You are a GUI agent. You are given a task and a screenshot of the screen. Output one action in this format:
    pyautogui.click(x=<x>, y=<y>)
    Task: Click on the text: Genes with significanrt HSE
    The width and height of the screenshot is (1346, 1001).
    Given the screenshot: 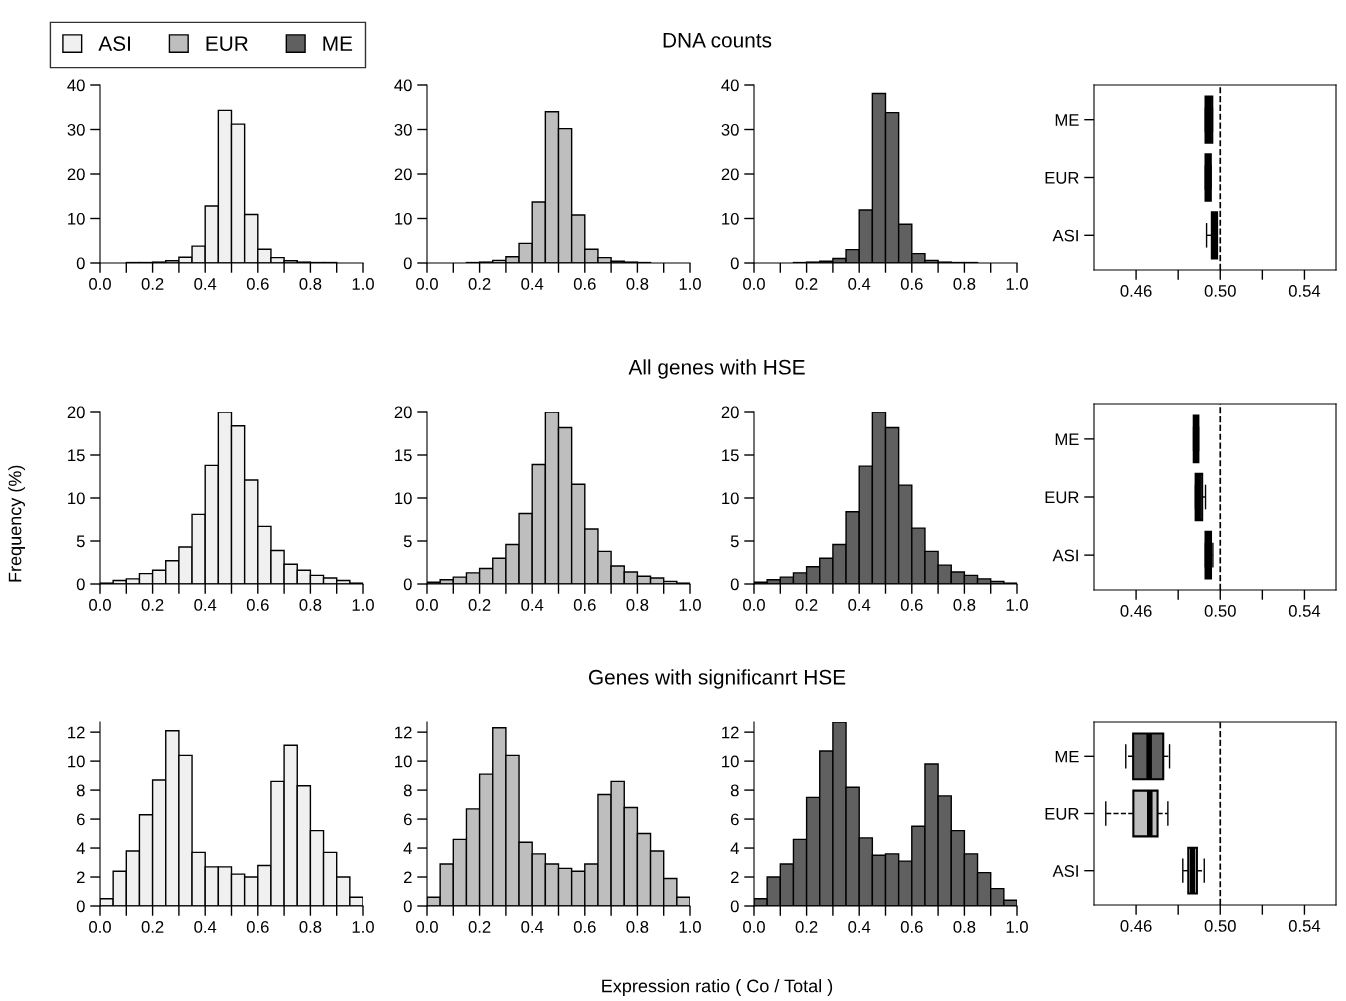 What is the action you would take?
    pyautogui.click(x=717, y=679)
    